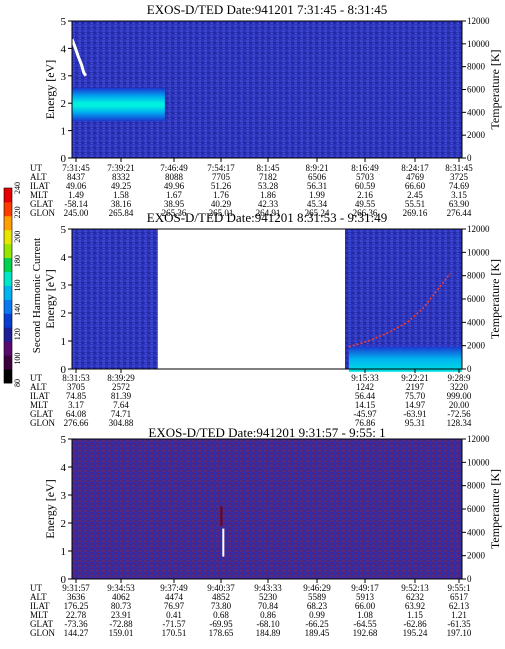 The width and height of the screenshot is (505, 649). Describe the element at coordinates (174, 177) in the screenshot. I see `table-value: 8088` at that location.